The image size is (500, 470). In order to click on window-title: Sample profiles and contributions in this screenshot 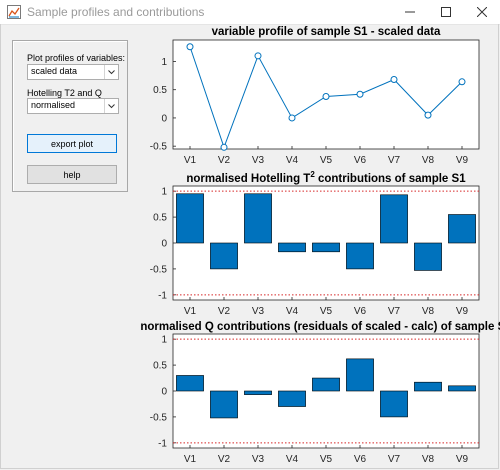, I will do `click(116, 12)`.